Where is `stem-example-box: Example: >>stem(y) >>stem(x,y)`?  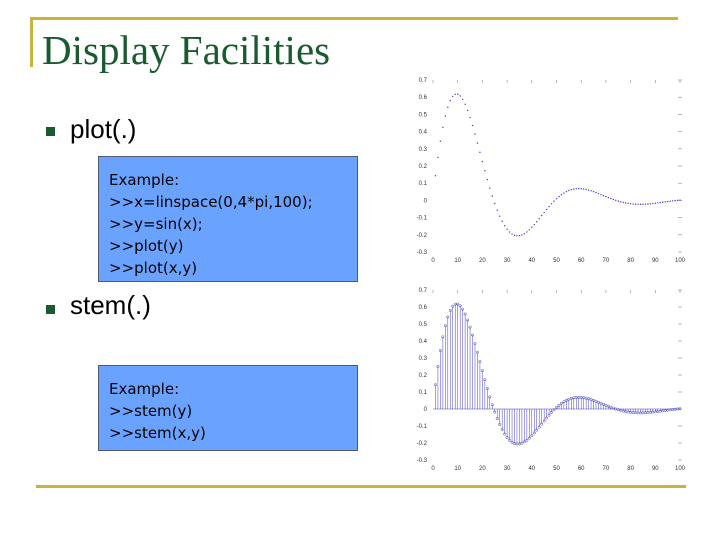 stem-example-box: Example: >>stem(y) >>stem(x,y) is located at coordinates (228, 408).